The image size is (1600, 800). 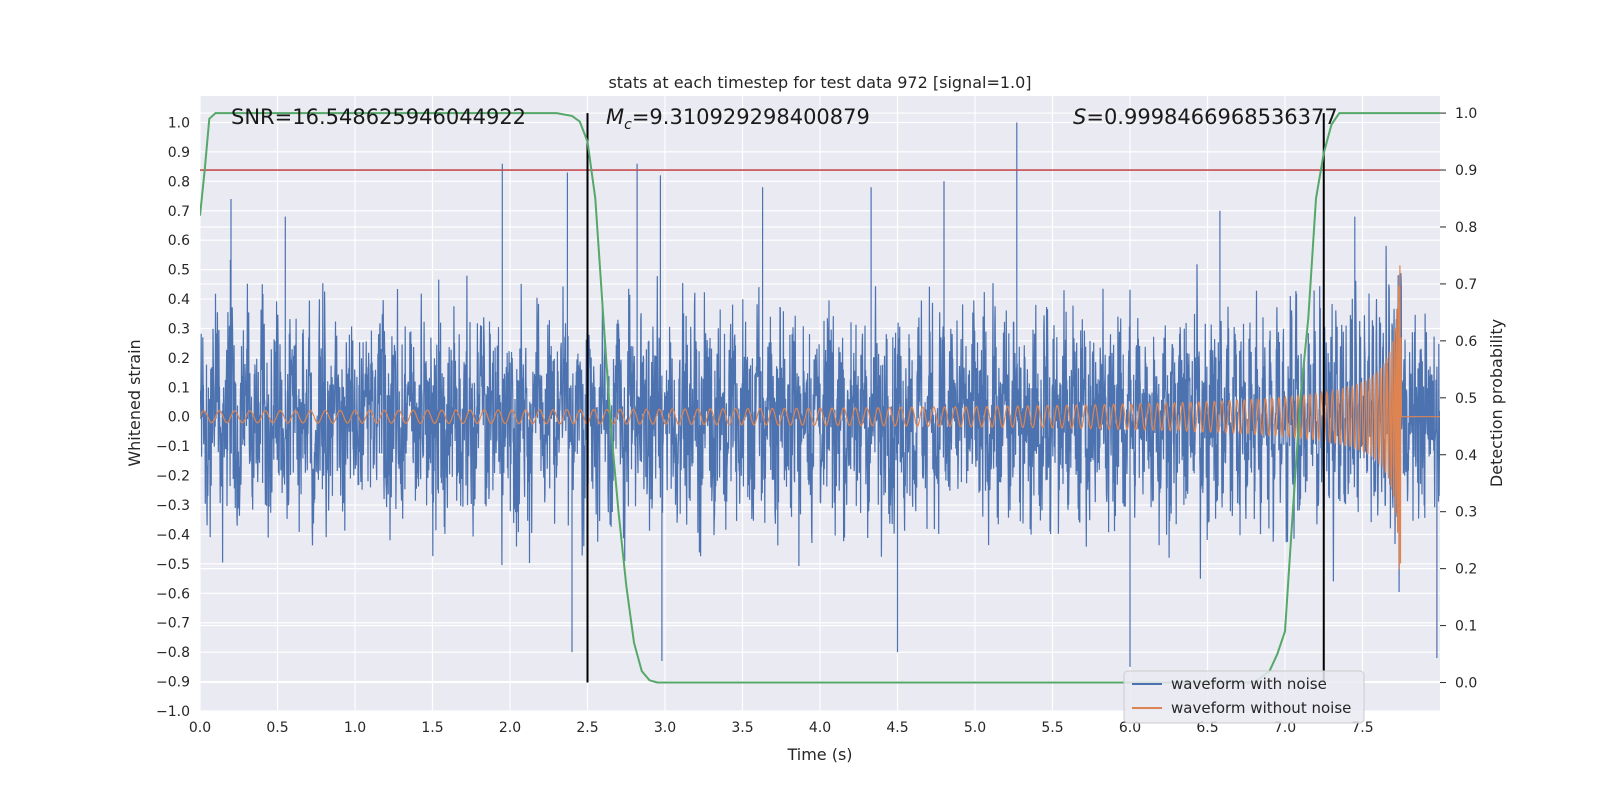 I want to click on y-tick-label: −0.6, so click(x=173, y=594).